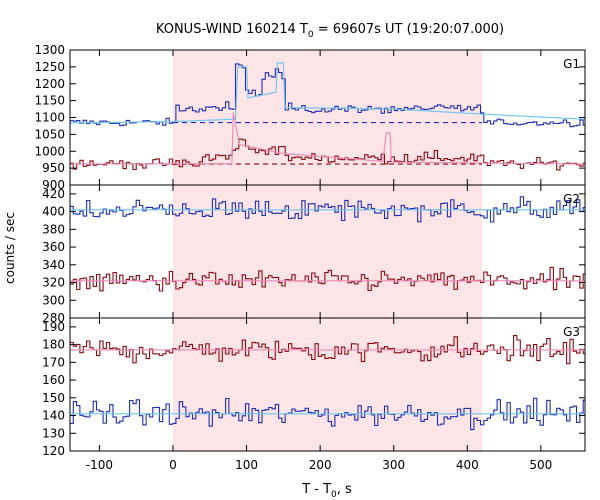  What do you see at coordinates (53, 433) in the screenshot?
I see `y-tick-label: 130` at bounding box center [53, 433].